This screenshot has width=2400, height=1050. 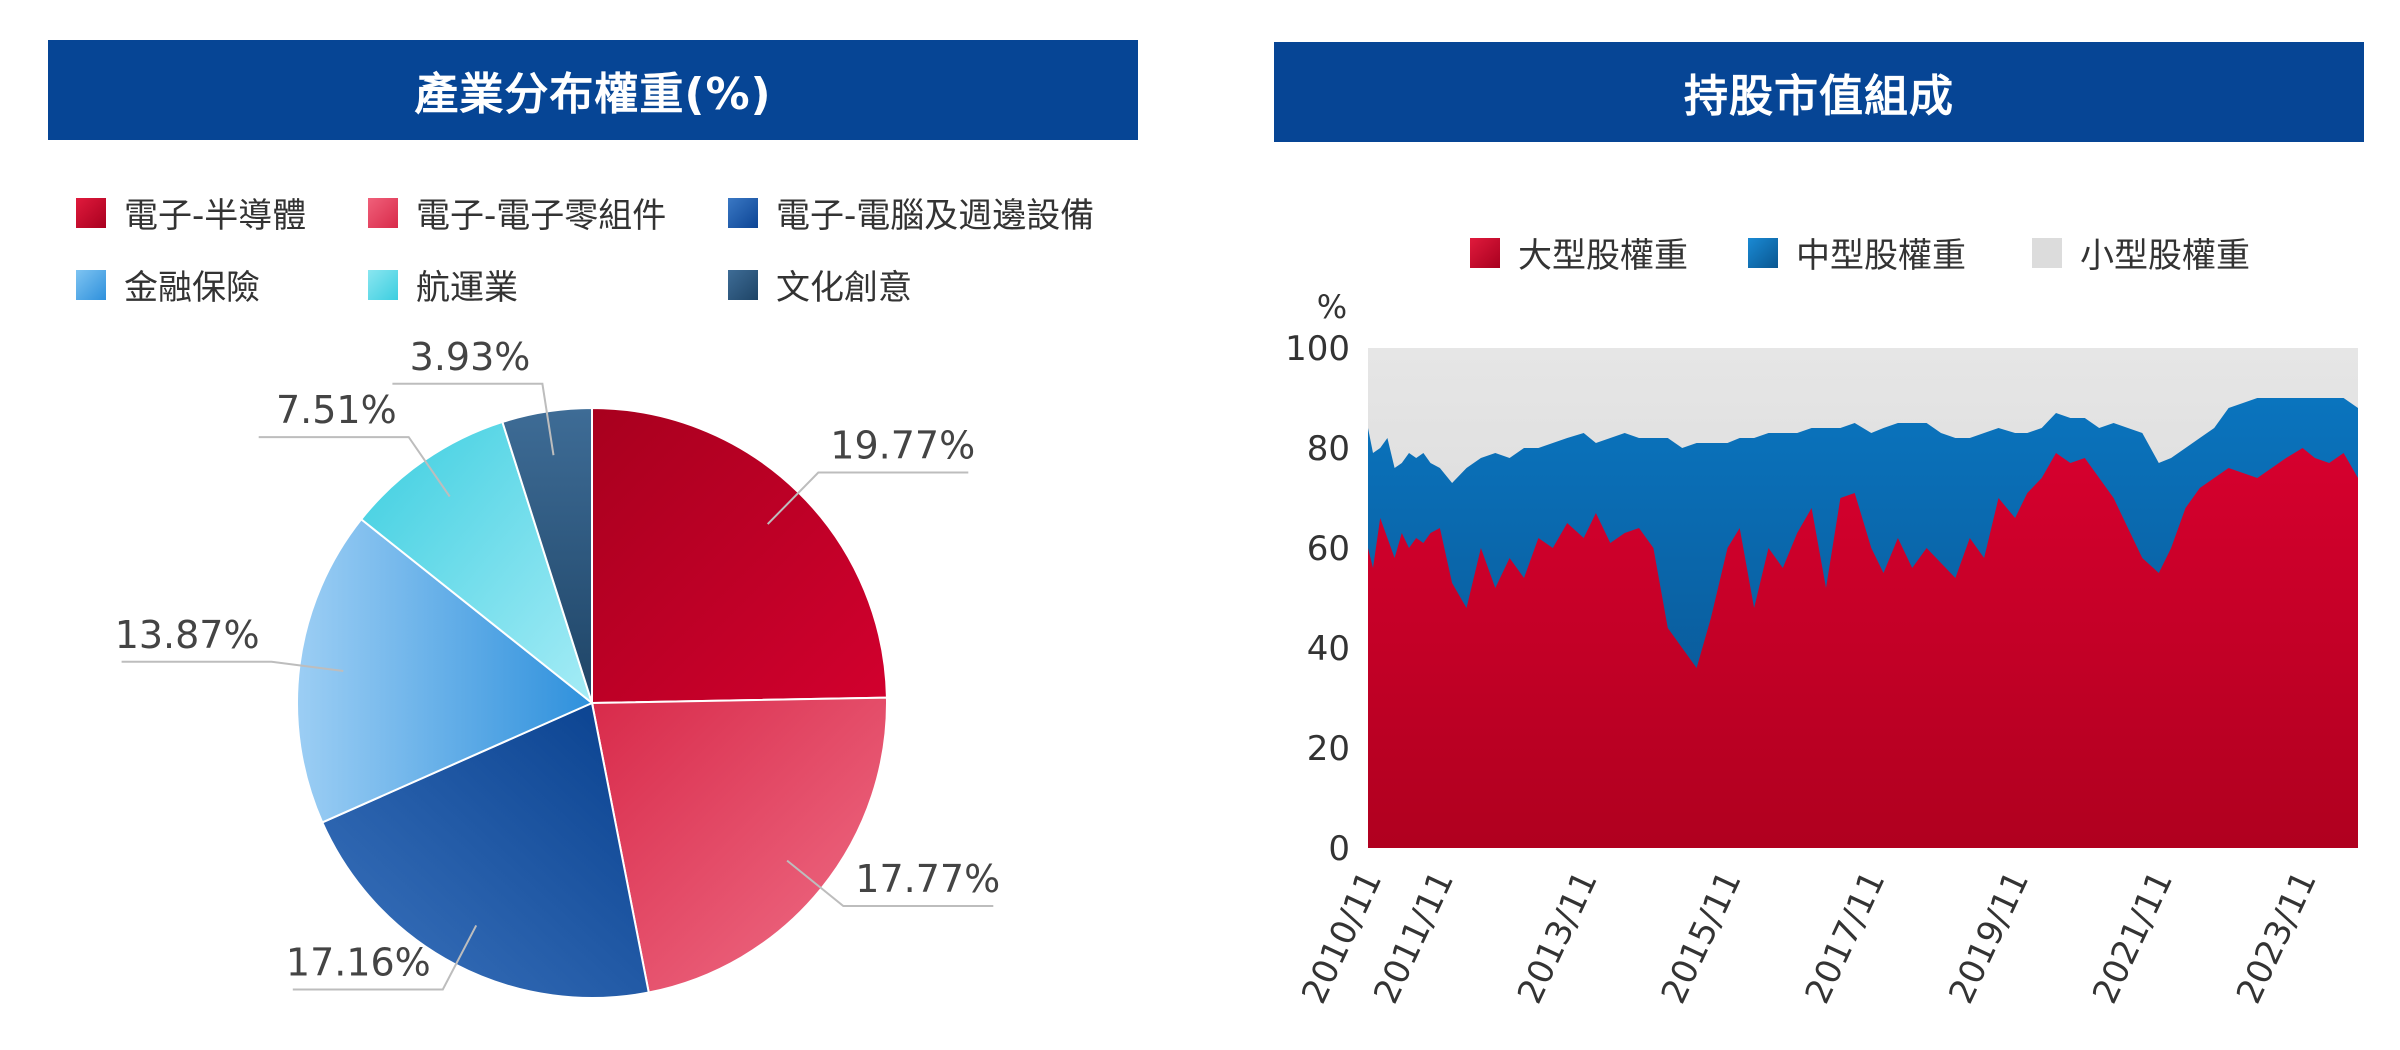 What do you see at coordinates (2165, 256) in the screenshot?
I see `legend-label: 小型股權重` at bounding box center [2165, 256].